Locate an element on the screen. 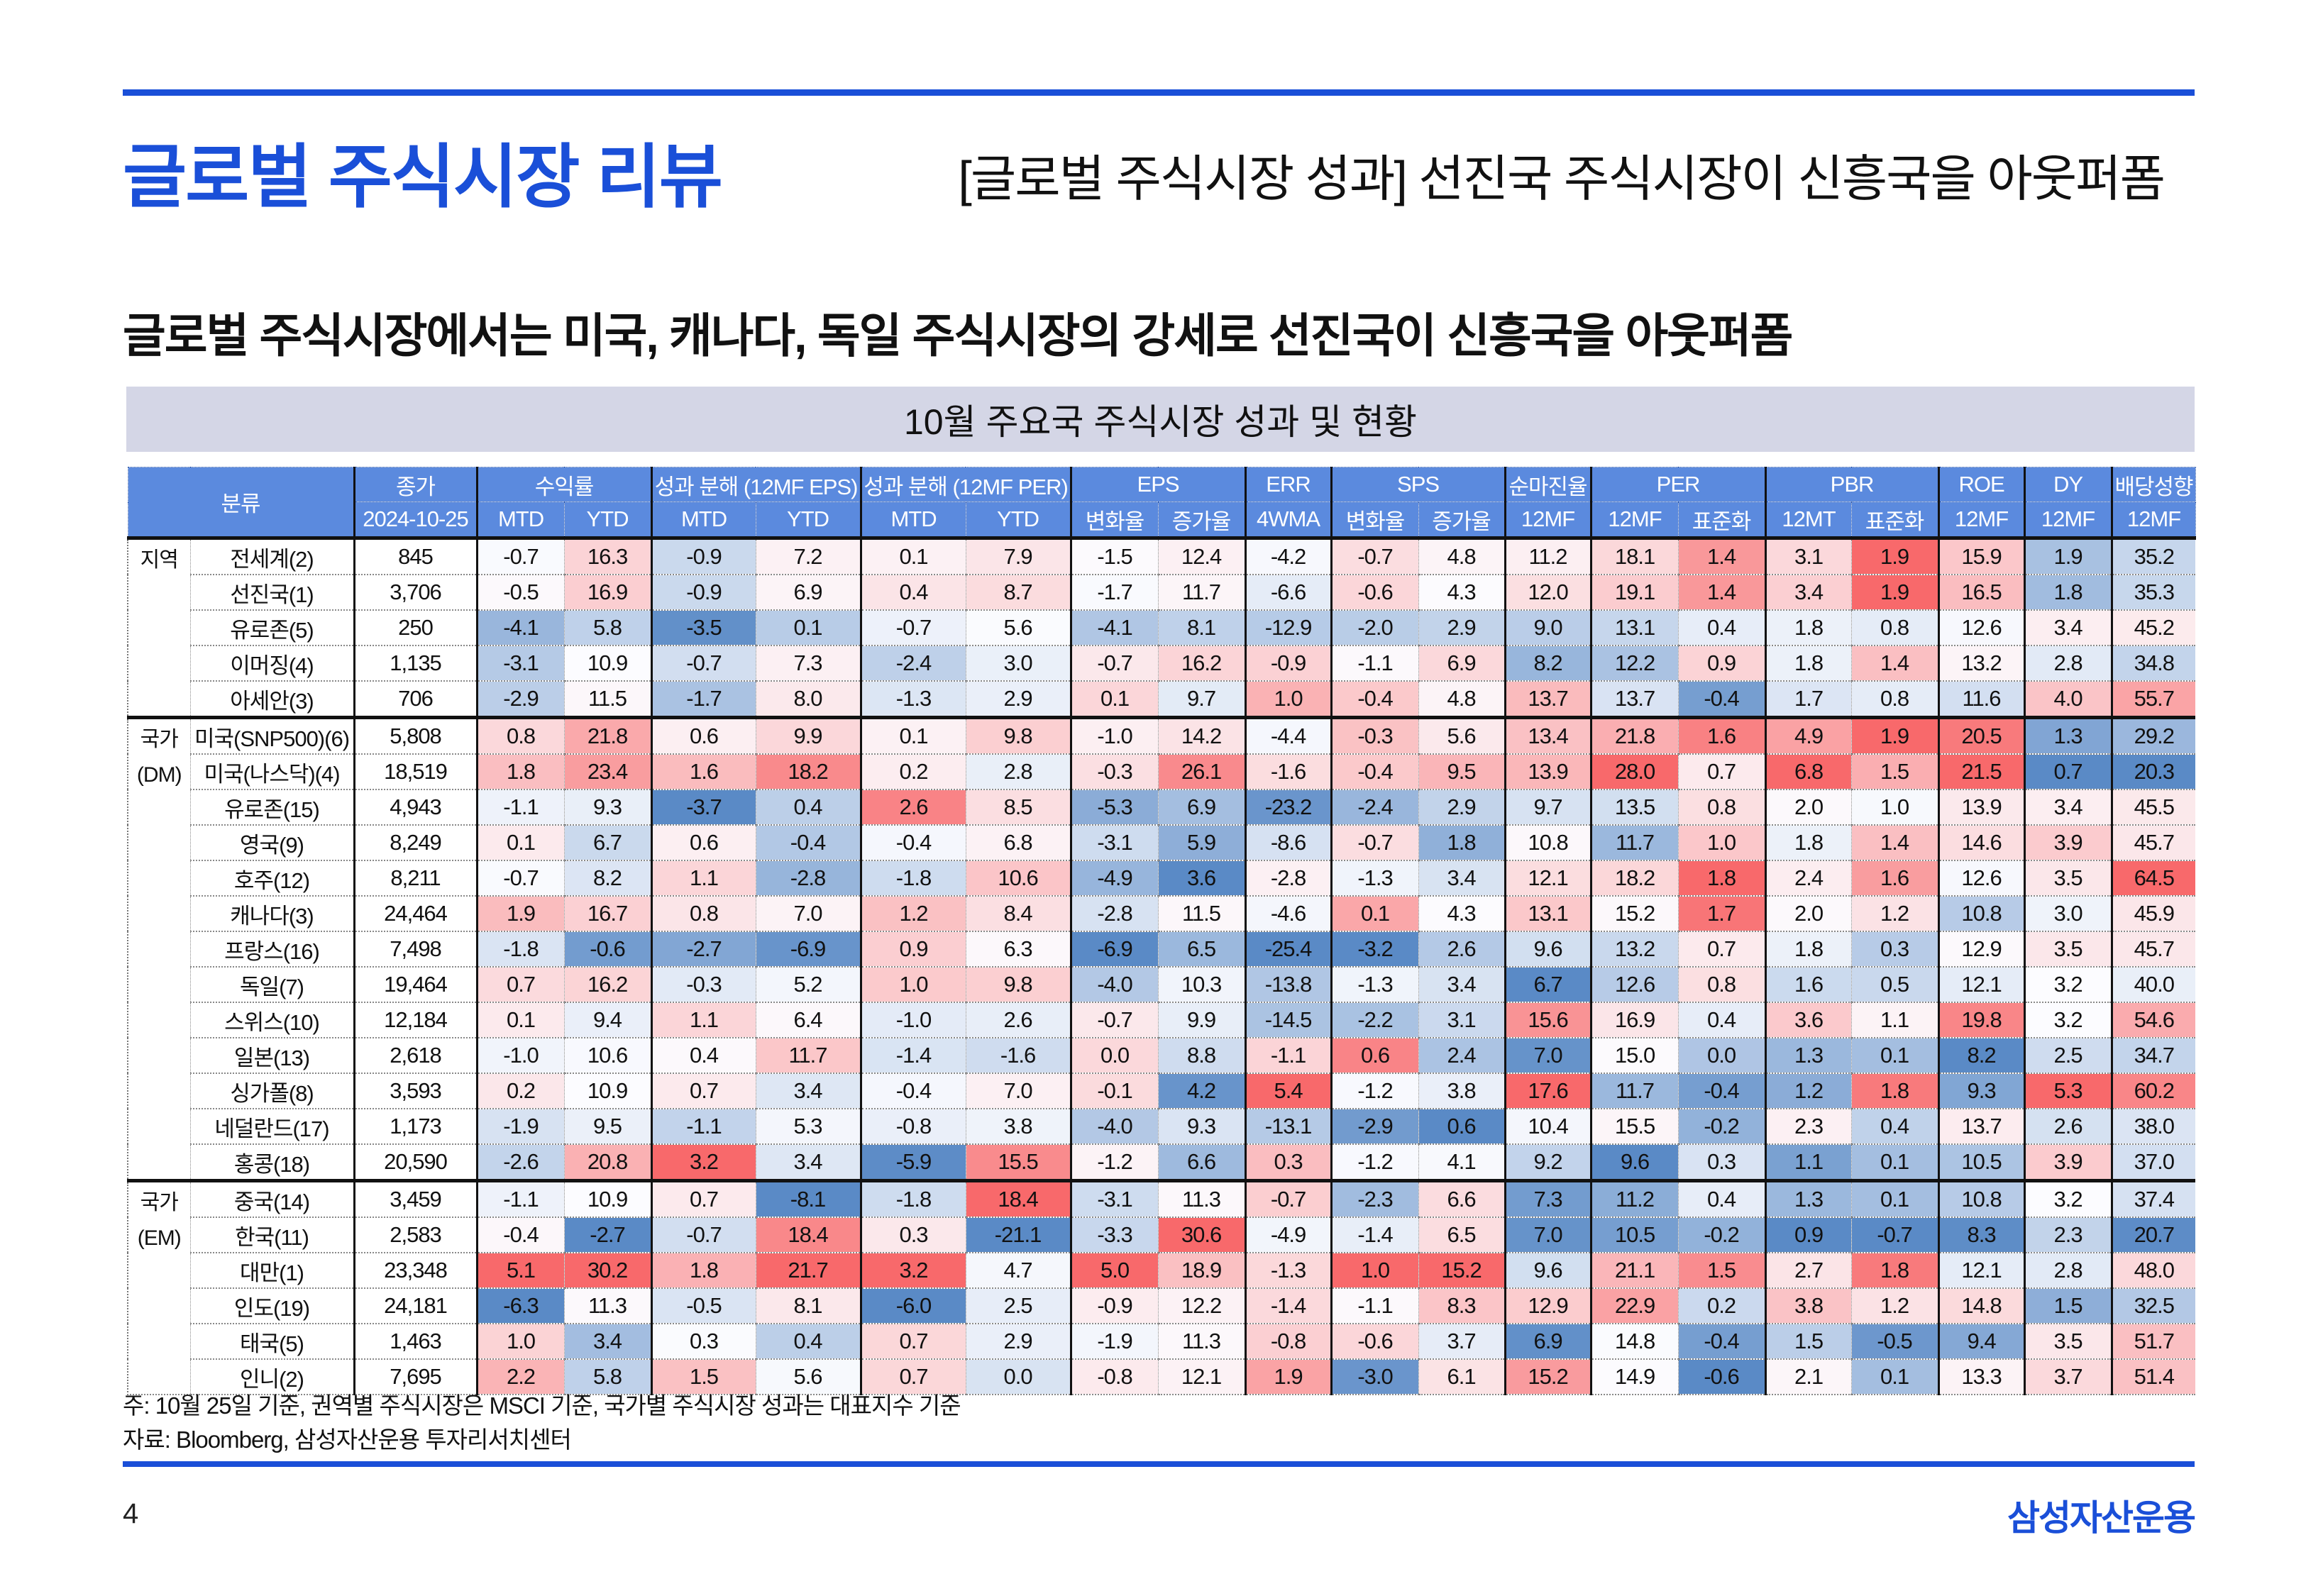 This screenshot has height=1596, width=2306. metric-cell: 14.8 is located at coordinates (1981, 1306).